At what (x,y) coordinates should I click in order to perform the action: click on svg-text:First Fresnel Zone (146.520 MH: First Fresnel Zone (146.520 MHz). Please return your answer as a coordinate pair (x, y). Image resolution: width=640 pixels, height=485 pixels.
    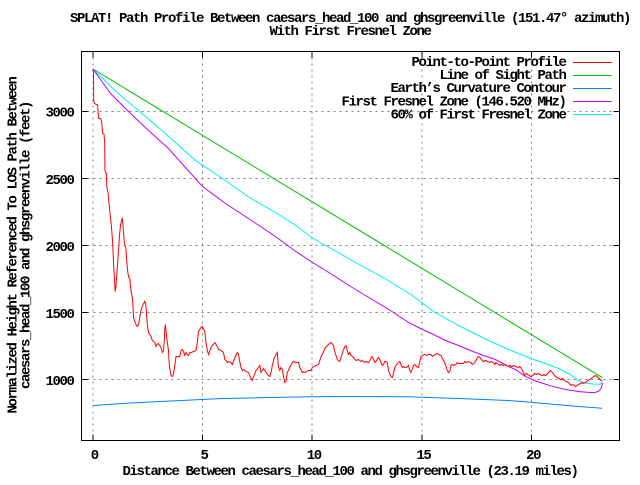
    Looking at the image, I should click on (453, 102).